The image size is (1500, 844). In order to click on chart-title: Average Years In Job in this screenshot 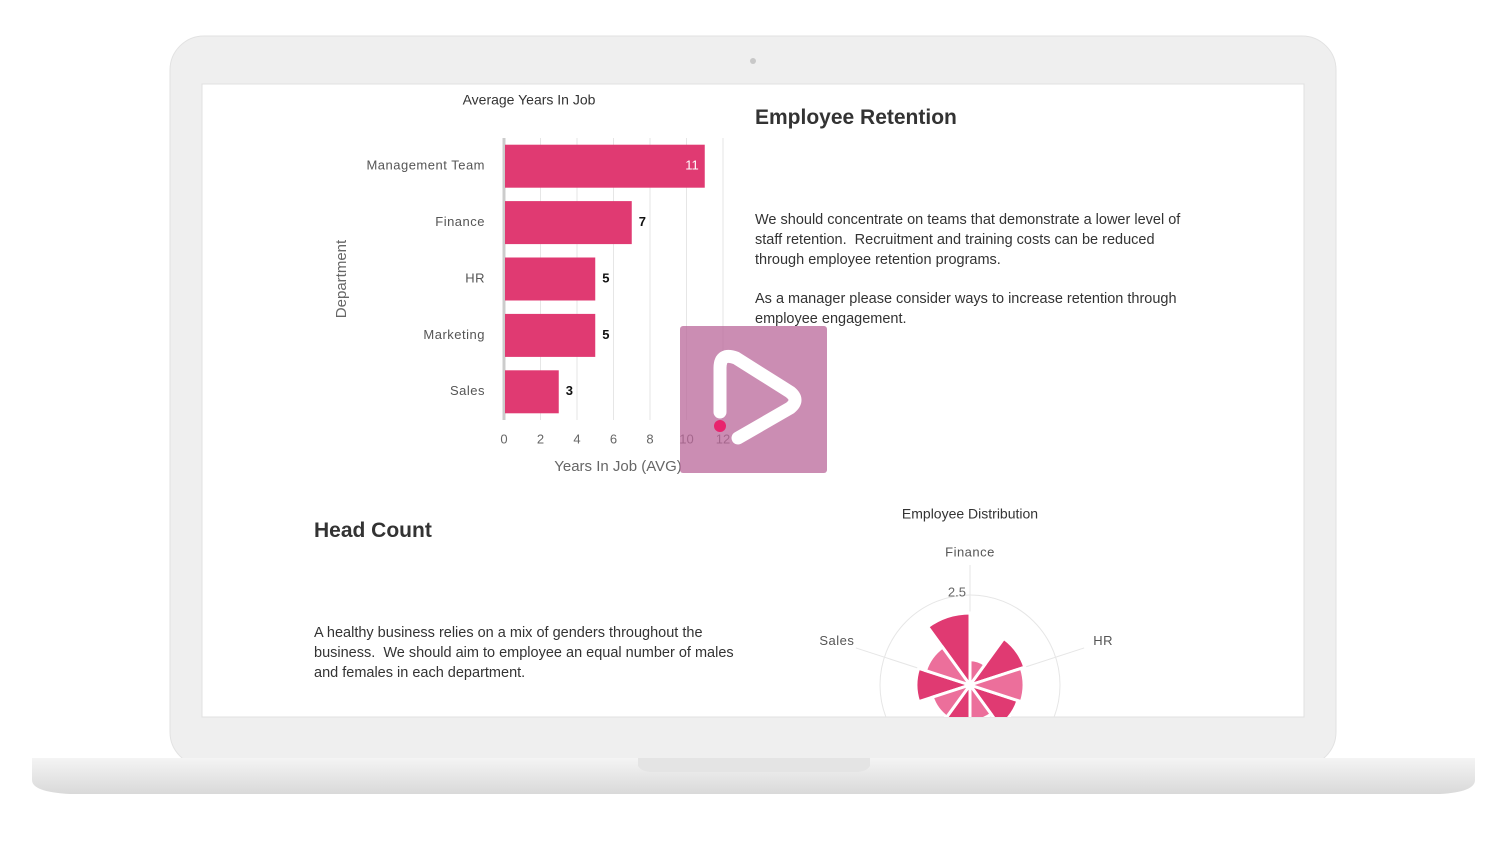, I will do `click(529, 100)`.